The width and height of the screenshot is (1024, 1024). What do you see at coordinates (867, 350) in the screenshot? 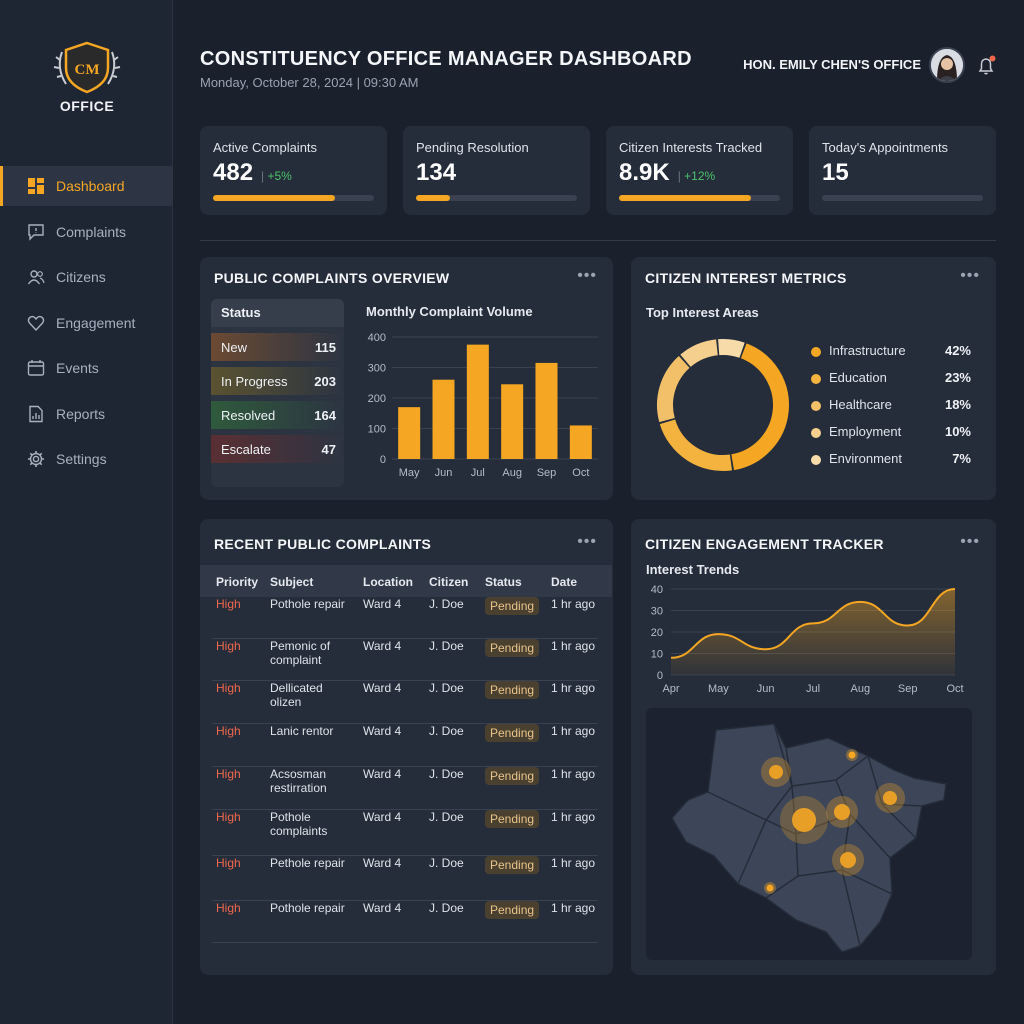
I see `legend-label: Infrastructure` at bounding box center [867, 350].